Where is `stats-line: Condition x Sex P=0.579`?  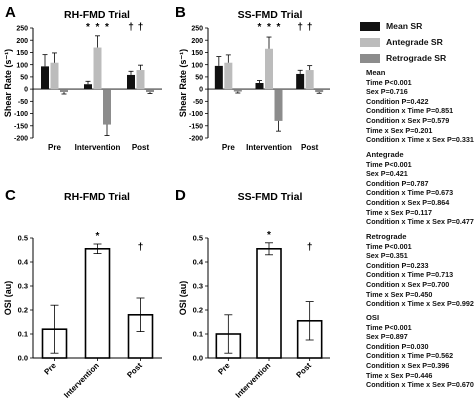 stats-line: Condition x Sex P=0.579 is located at coordinates (408, 120).